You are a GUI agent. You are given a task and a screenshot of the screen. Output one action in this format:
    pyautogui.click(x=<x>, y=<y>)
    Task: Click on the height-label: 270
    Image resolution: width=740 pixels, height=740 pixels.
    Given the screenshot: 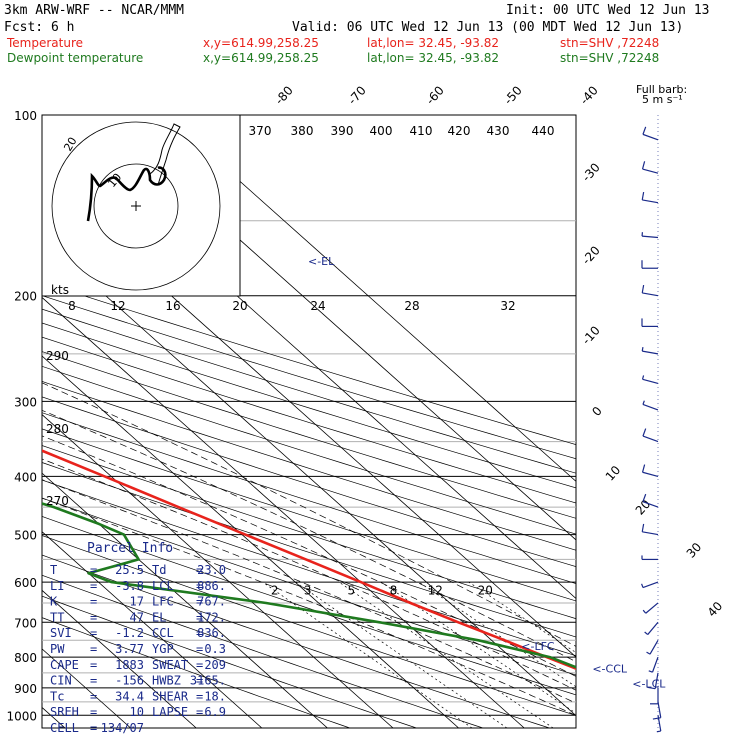 What is the action you would take?
    pyautogui.click(x=57, y=501)
    